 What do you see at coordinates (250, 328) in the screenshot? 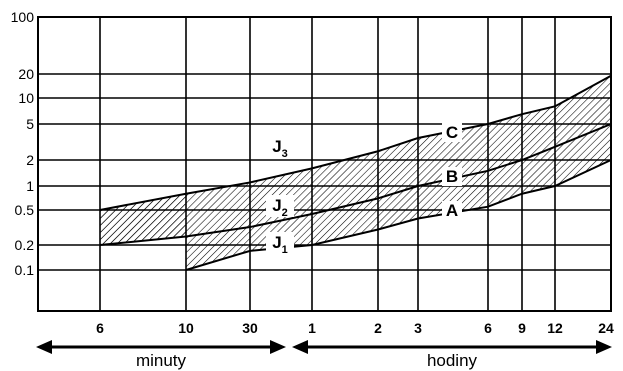
I see `x-tick-label: 30` at bounding box center [250, 328].